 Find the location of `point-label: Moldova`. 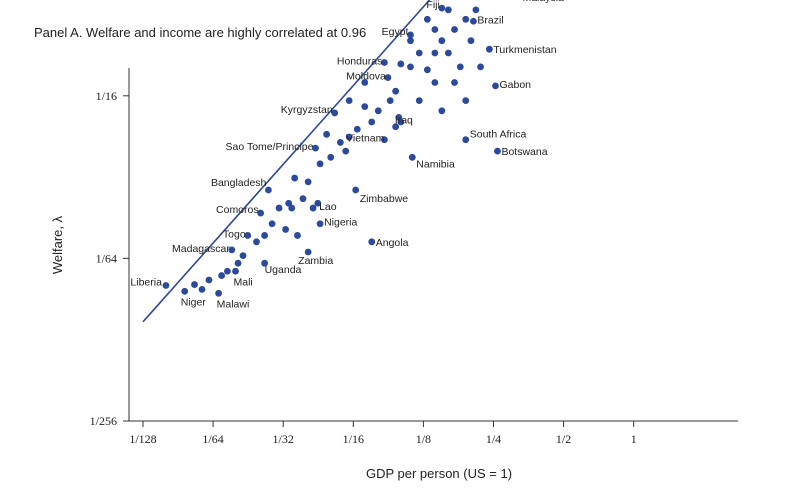

point-label: Moldova is located at coordinates (366, 77).